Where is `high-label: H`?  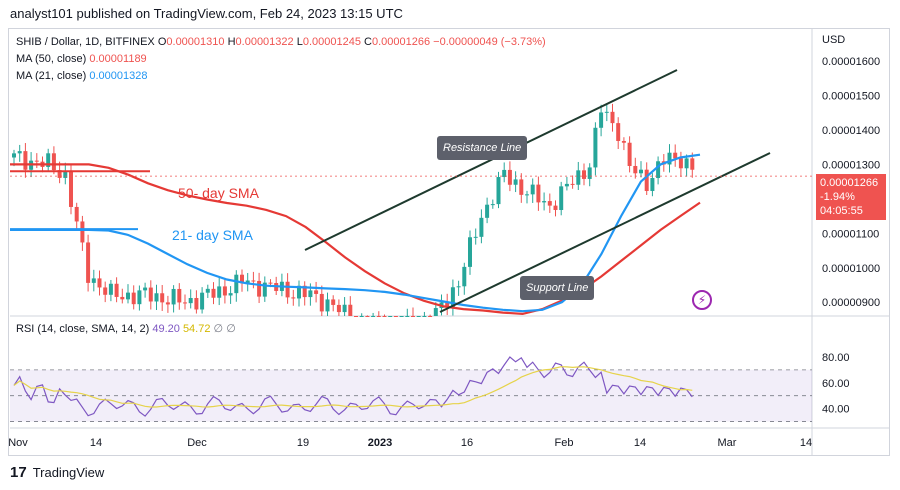
high-label: H is located at coordinates (231, 42).